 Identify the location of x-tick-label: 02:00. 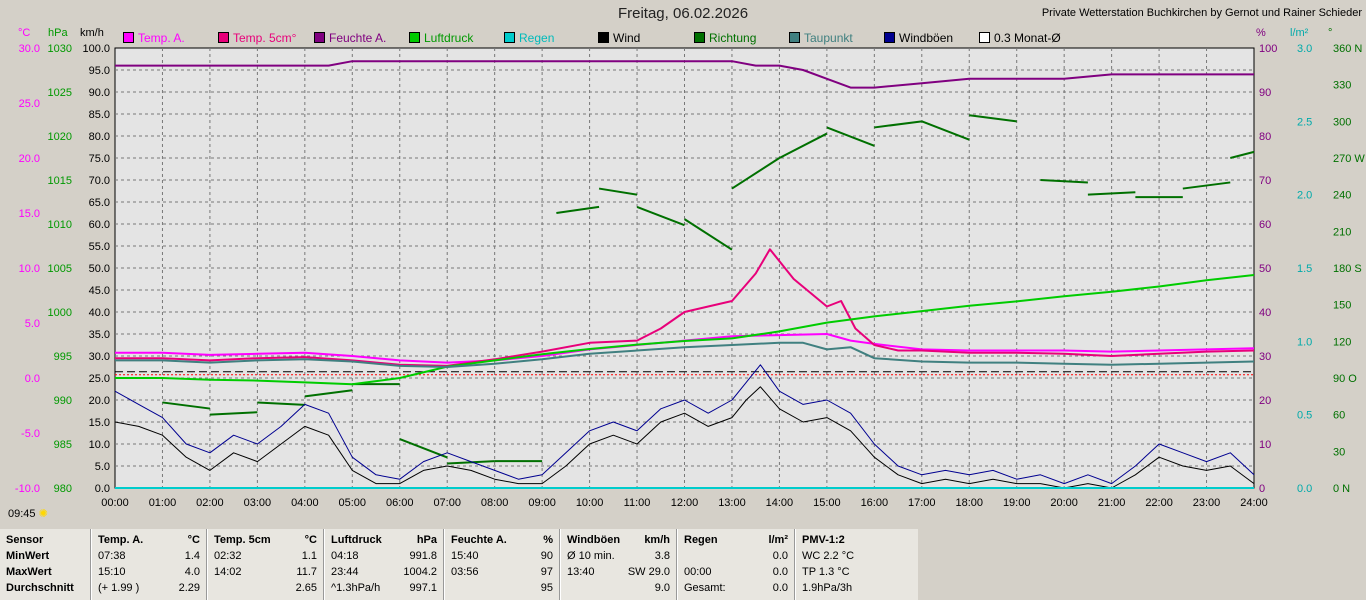
(210, 503).